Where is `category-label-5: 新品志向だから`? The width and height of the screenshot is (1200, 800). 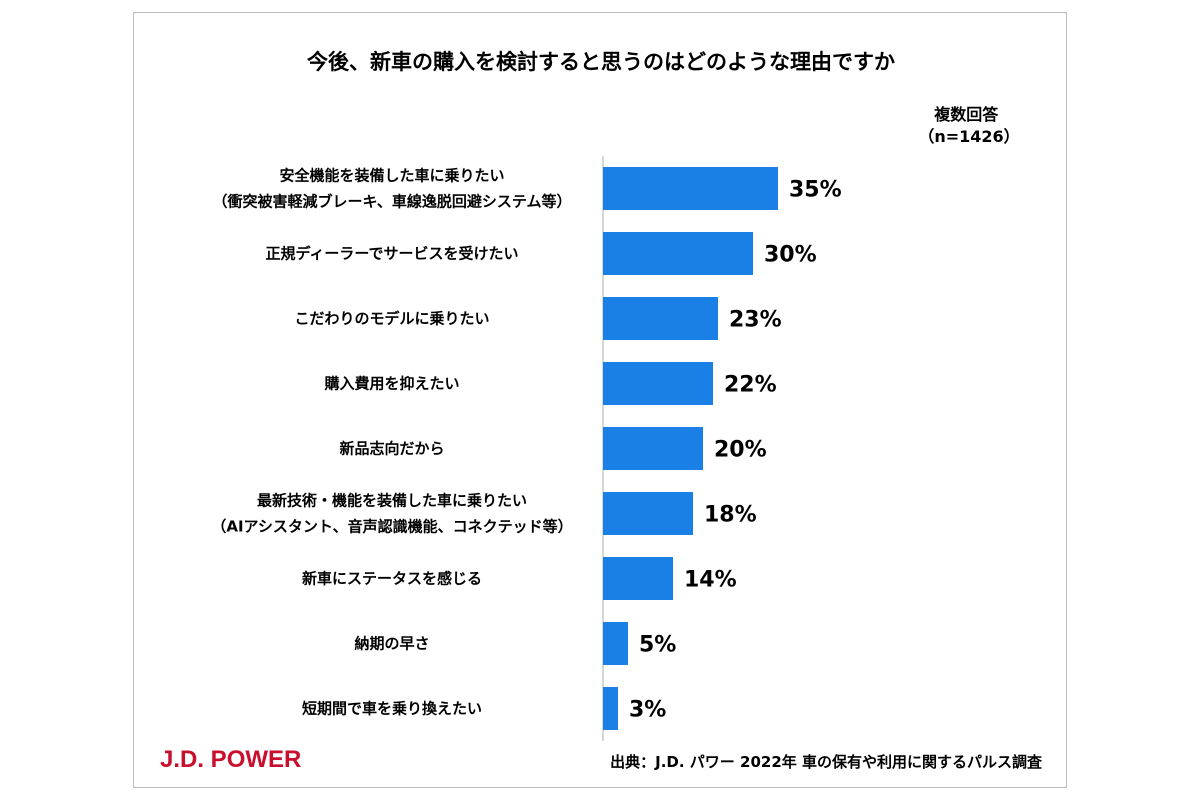 category-label-5: 新品志向だから is located at coordinates (391, 449).